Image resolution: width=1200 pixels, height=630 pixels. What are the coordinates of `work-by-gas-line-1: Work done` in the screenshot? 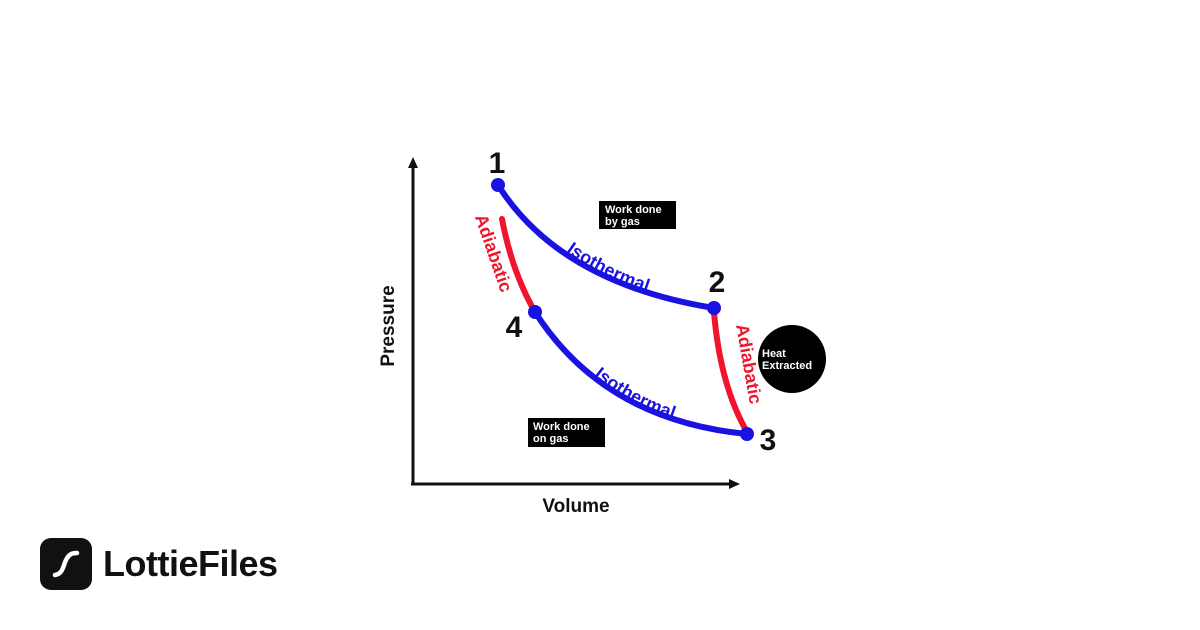 It's located at (633, 210).